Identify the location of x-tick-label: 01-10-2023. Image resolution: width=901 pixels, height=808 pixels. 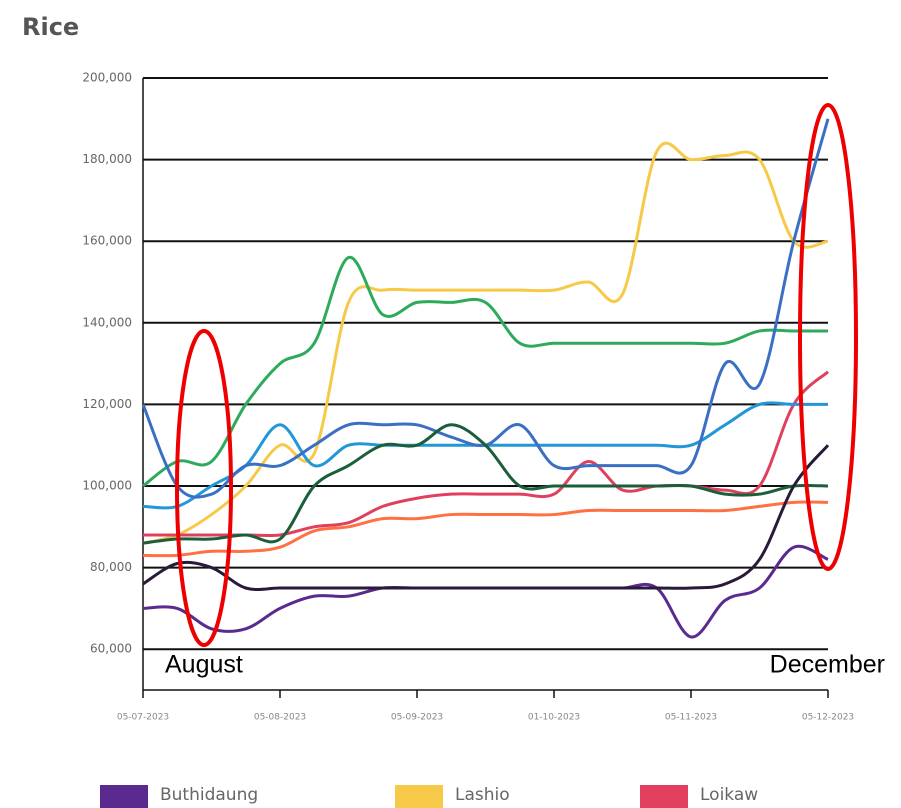
(554, 718).